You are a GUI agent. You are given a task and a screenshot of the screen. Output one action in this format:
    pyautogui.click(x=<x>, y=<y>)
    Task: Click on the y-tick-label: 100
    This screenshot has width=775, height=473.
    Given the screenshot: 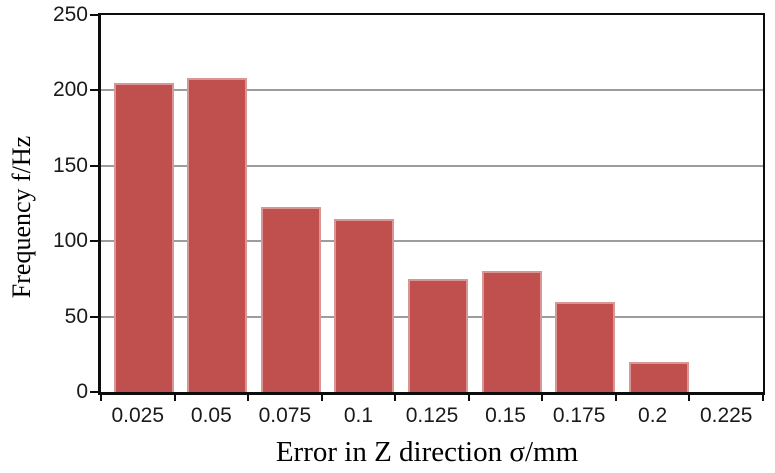 What is the action you would take?
    pyautogui.click(x=70, y=241)
    